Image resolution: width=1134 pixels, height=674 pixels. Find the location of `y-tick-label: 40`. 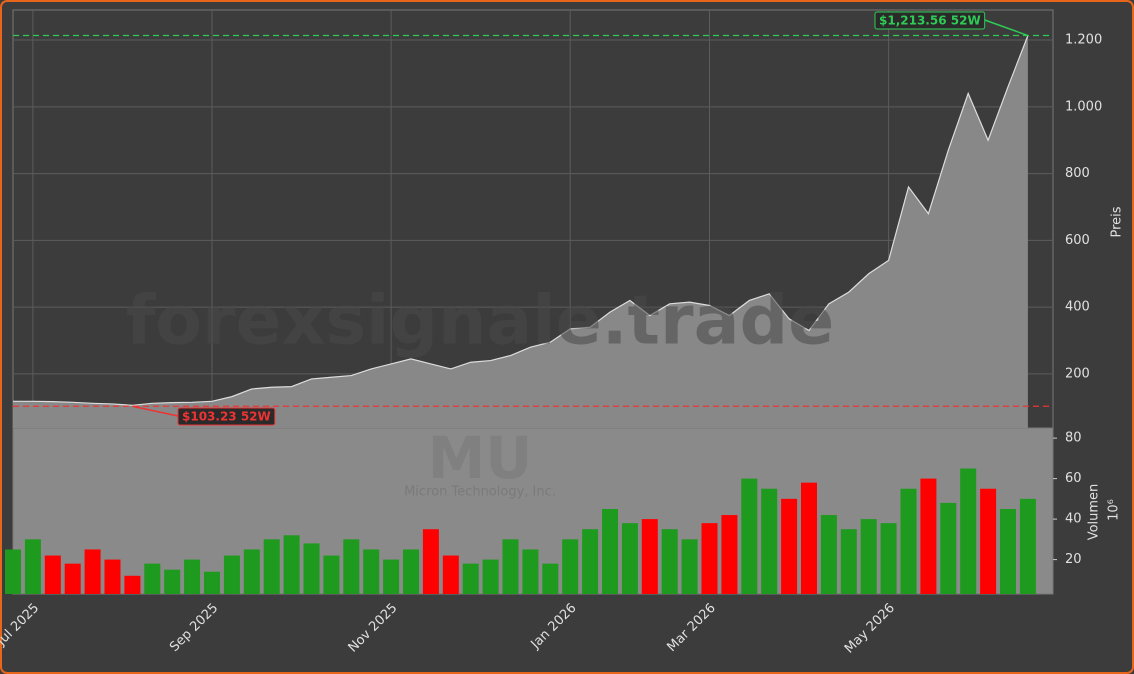

y-tick-label: 40 is located at coordinates (1073, 519).